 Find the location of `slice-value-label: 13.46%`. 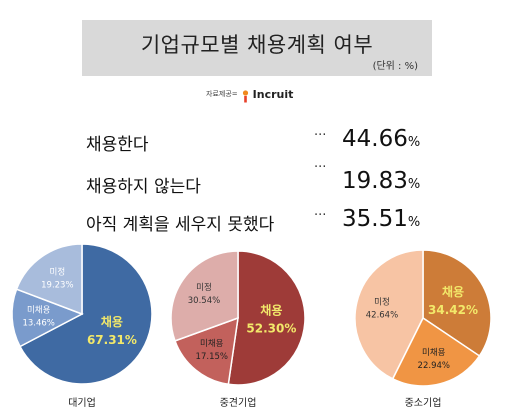

slice-value-label: 13.46% is located at coordinates (38, 324).